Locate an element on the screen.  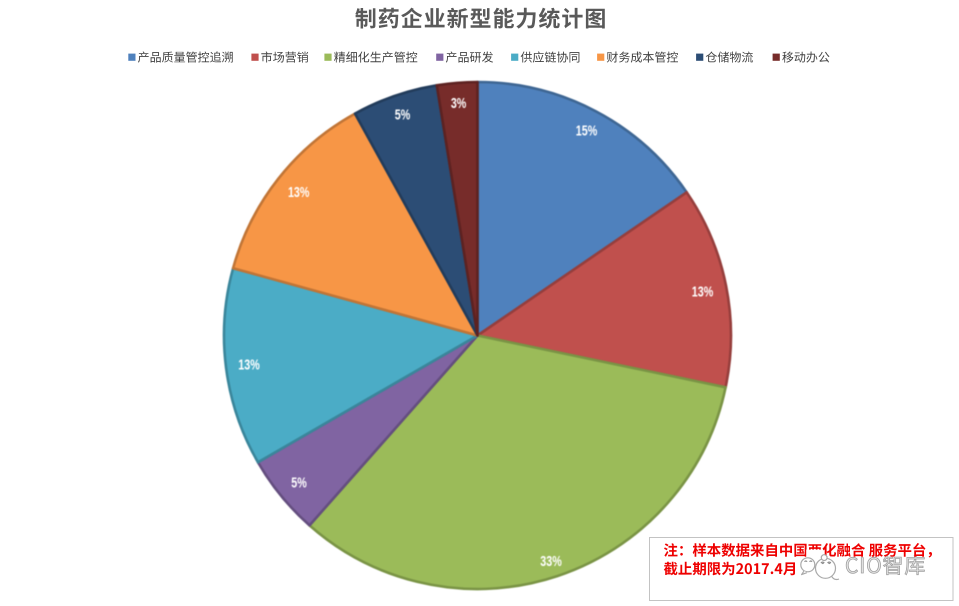
svg-text: 3% is located at coordinates (459, 103).